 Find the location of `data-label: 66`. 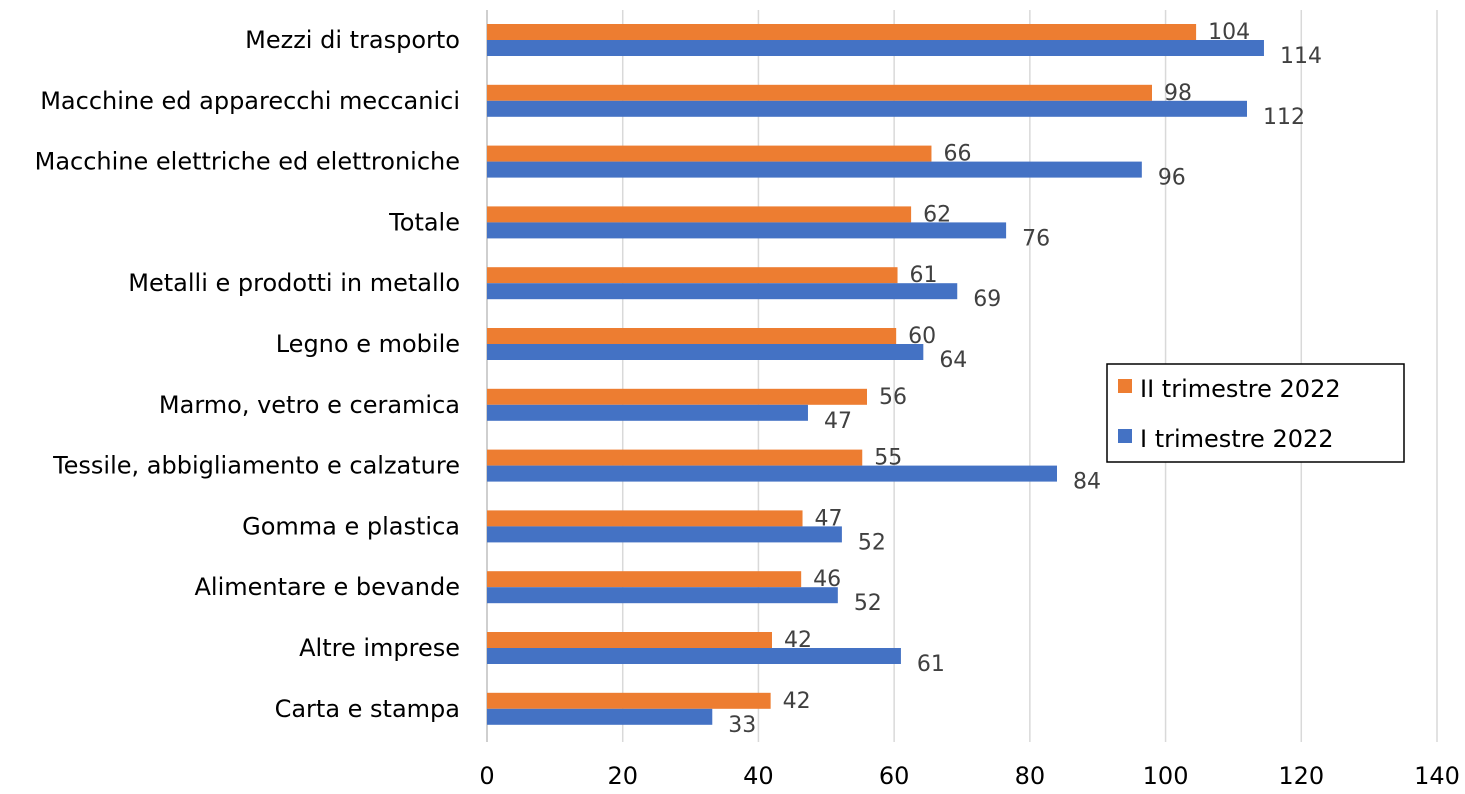

data-label: 66 is located at coordinates (957, 154).